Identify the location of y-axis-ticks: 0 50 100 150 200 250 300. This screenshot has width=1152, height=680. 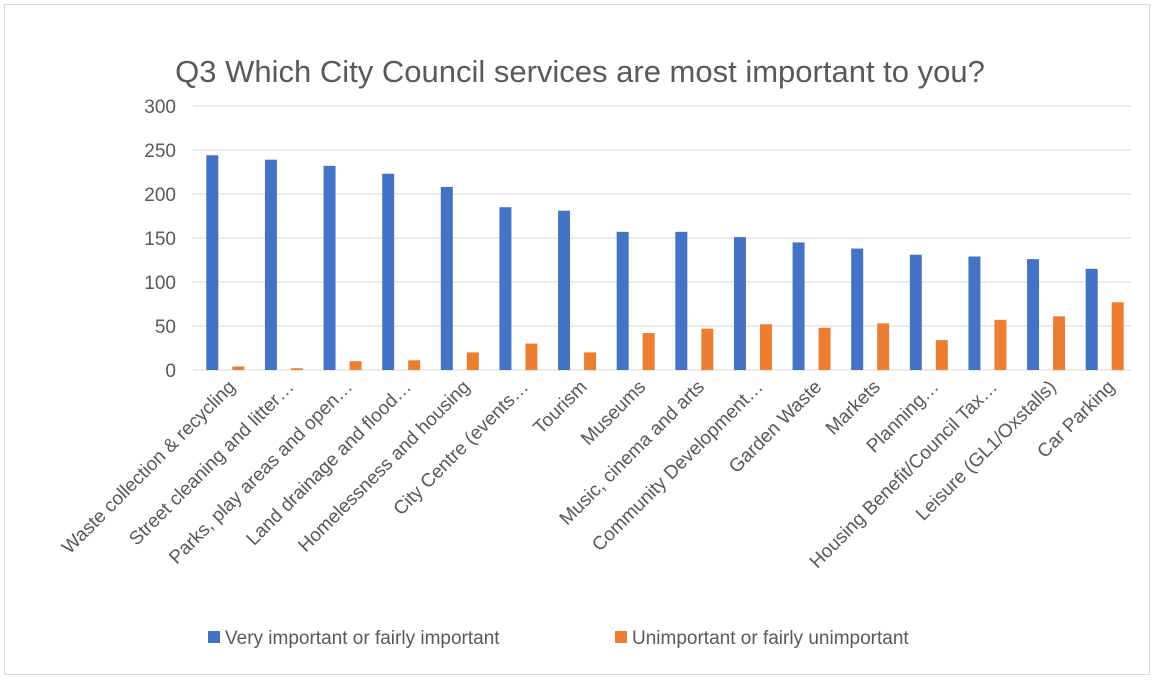
(160, 239).